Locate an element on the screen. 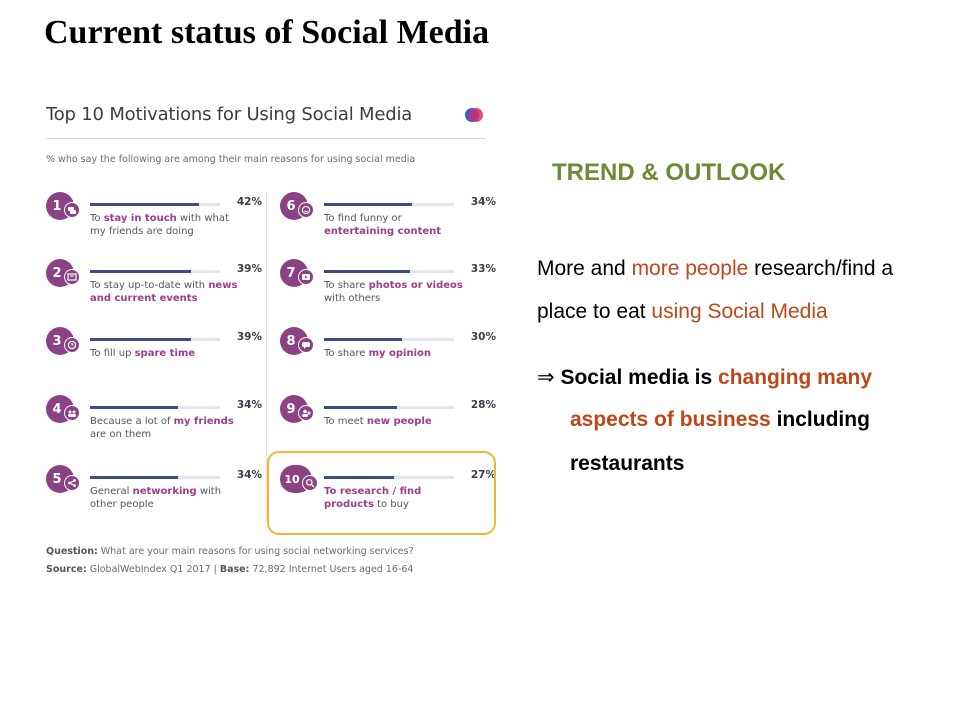  conclusion-text: including is located at coordinates (820, 419).